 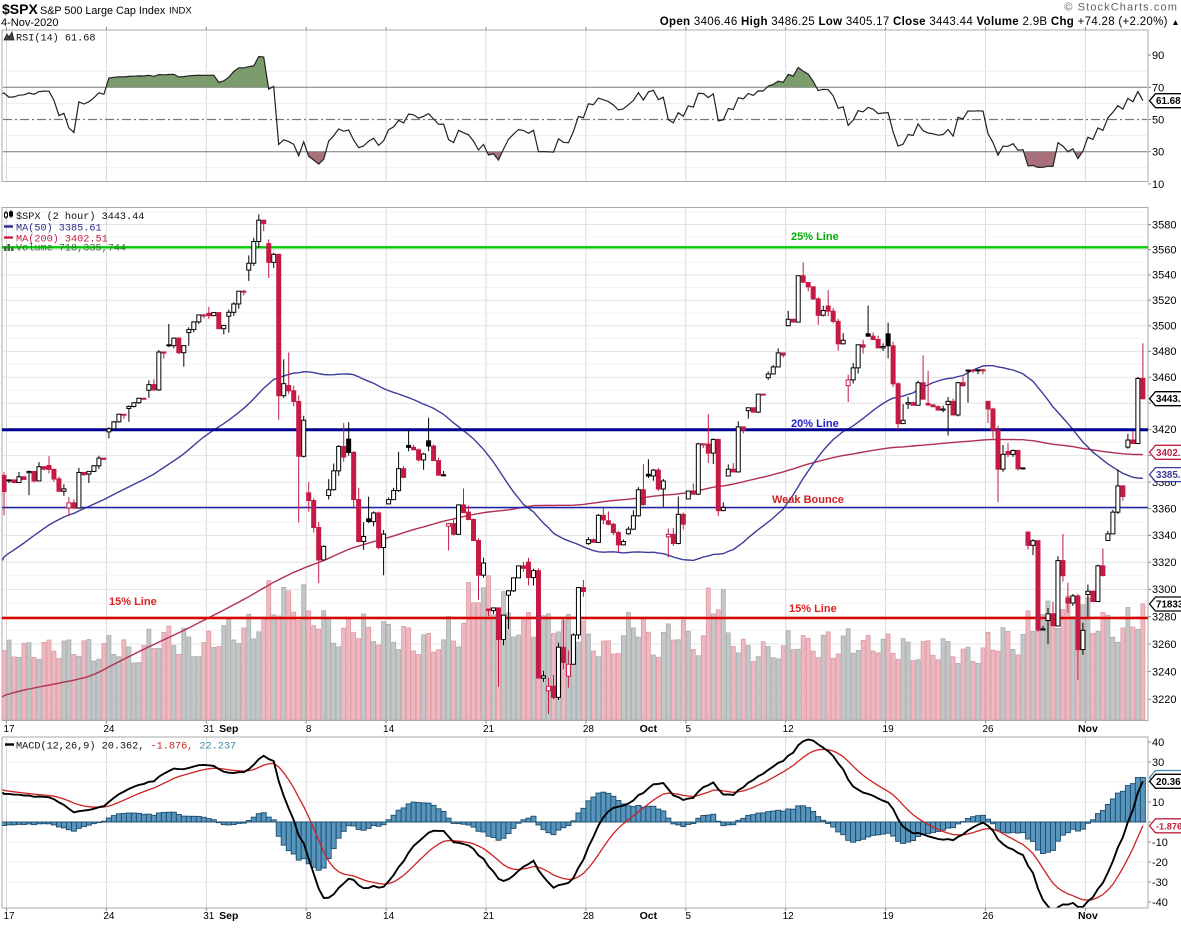 What do you see at coordinates (1160, 843) in the screenshot?
I see `svg-text: -10` at bounding box center [1160, 843].